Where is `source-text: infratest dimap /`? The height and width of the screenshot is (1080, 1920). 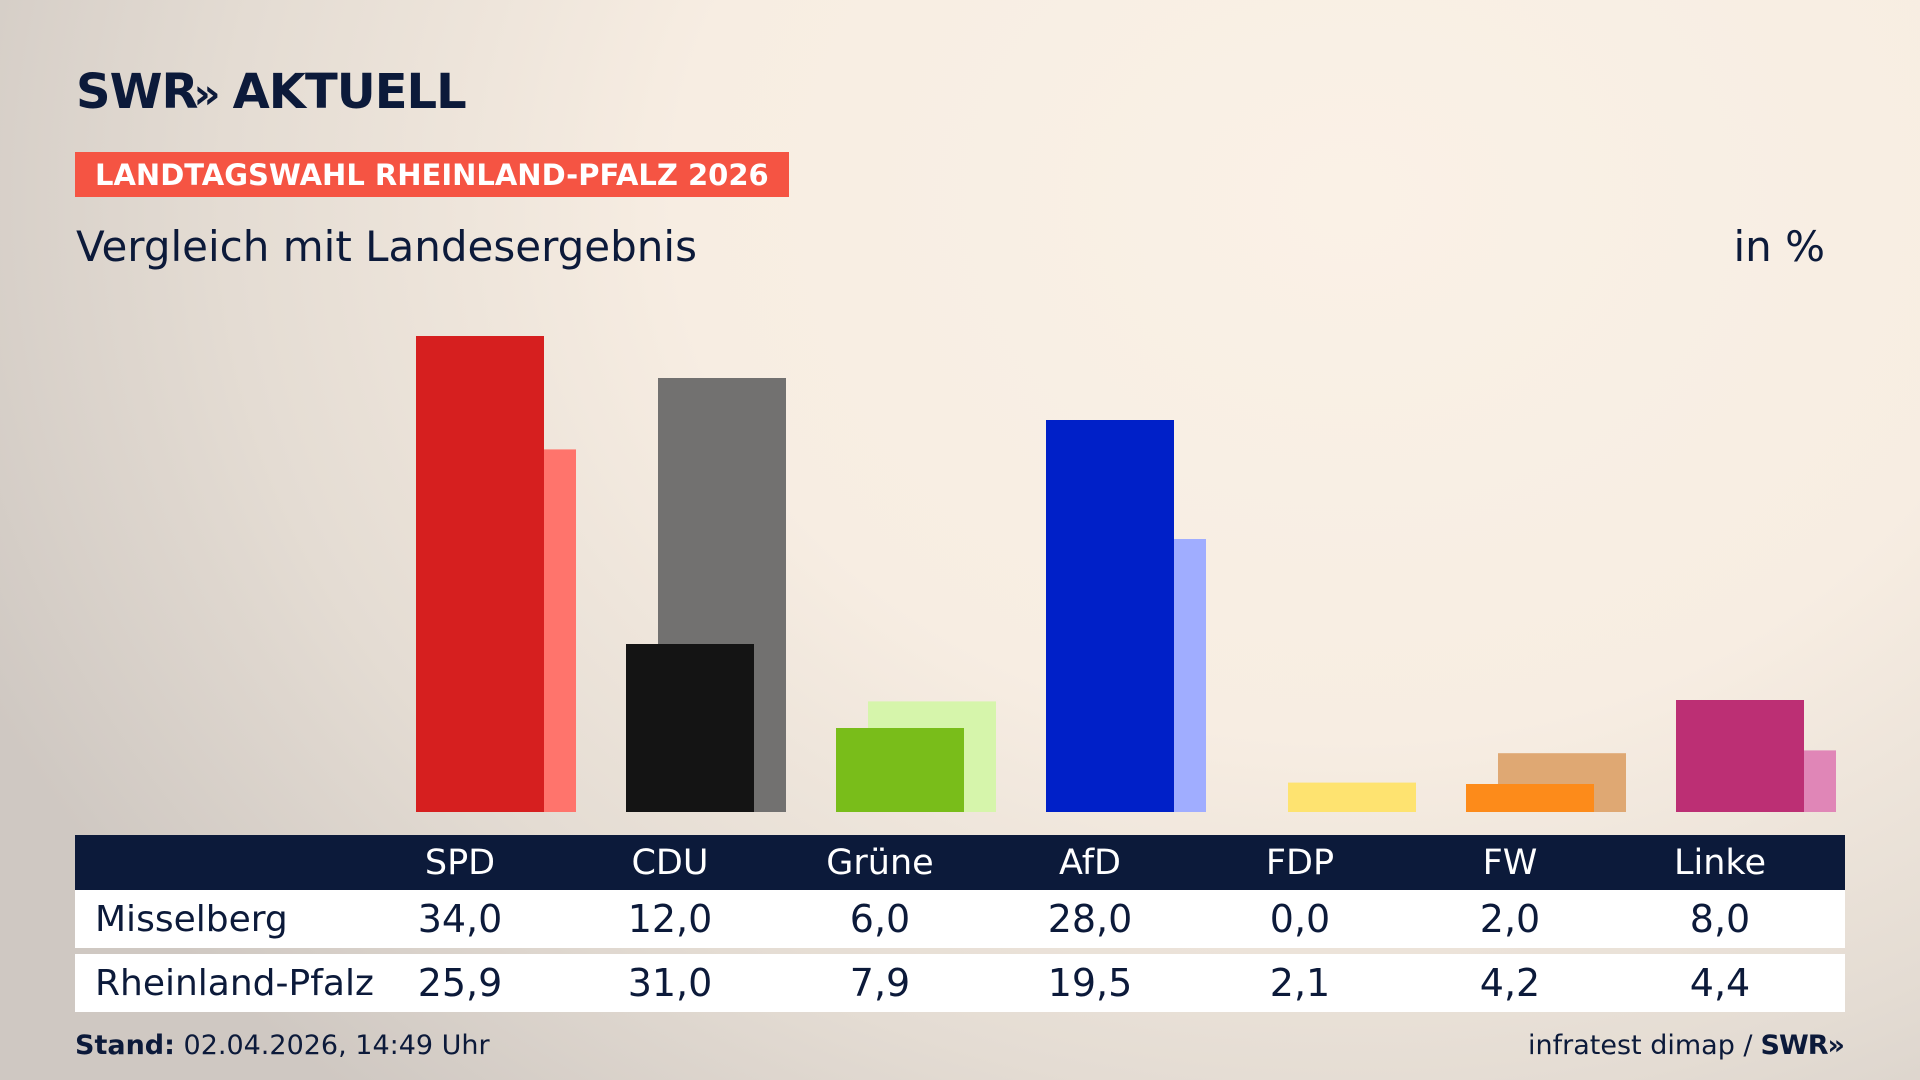 source-text: infratest dimap / is located at coordinates (1640, 1045).